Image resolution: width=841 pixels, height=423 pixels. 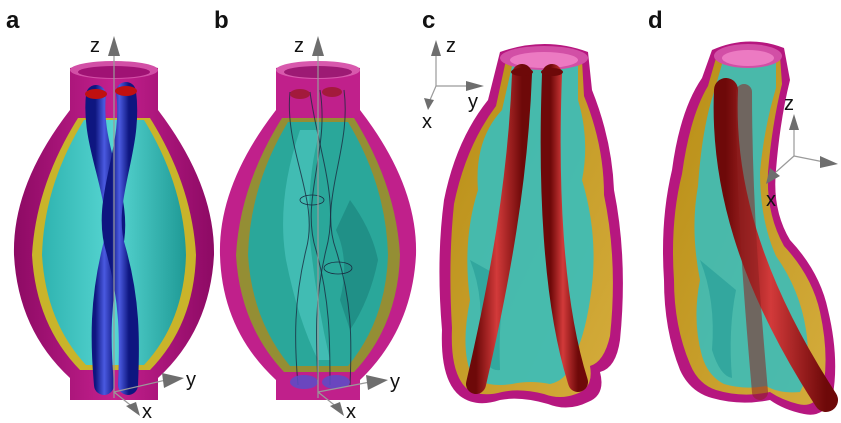 What do you see at coordinates (332, 92) in the screenshot?
I see `panel-b-graft-2-cap` at bounding box center [332, 92].